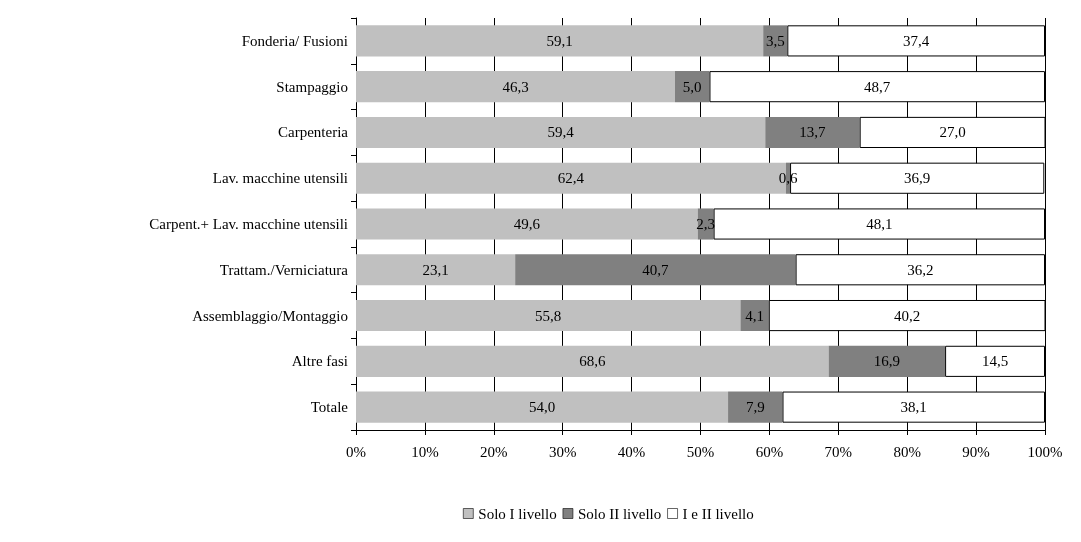 This screenshot has width=1081, height=542. I want to click on data-label: 49,6, so click(527, 224).